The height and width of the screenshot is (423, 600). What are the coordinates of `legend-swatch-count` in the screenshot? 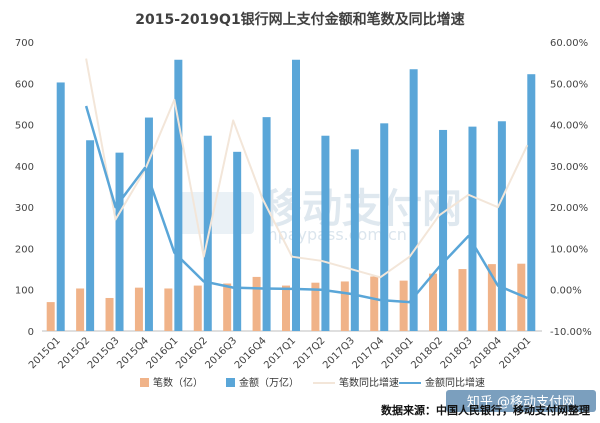 It's located at (144, 382).